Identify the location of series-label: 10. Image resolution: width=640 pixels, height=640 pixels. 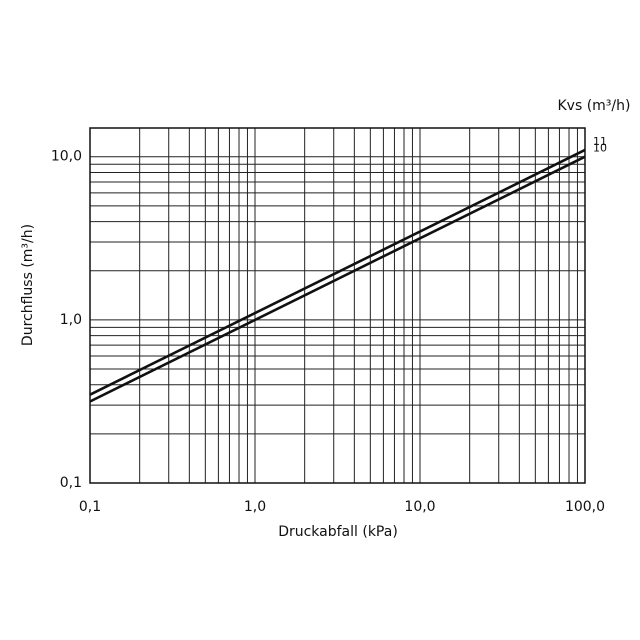
(600, 148).